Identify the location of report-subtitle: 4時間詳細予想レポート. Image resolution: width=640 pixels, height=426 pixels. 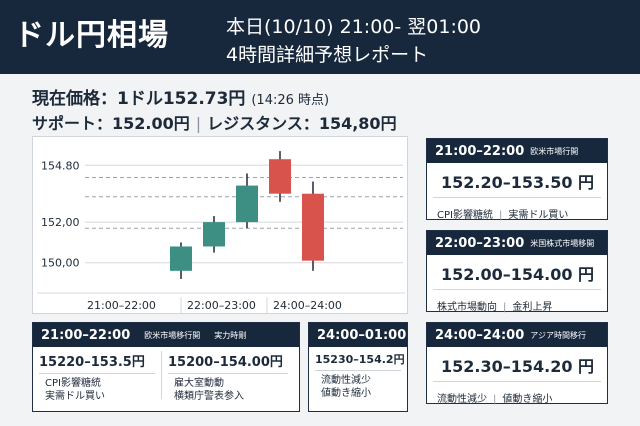
(327, 55).